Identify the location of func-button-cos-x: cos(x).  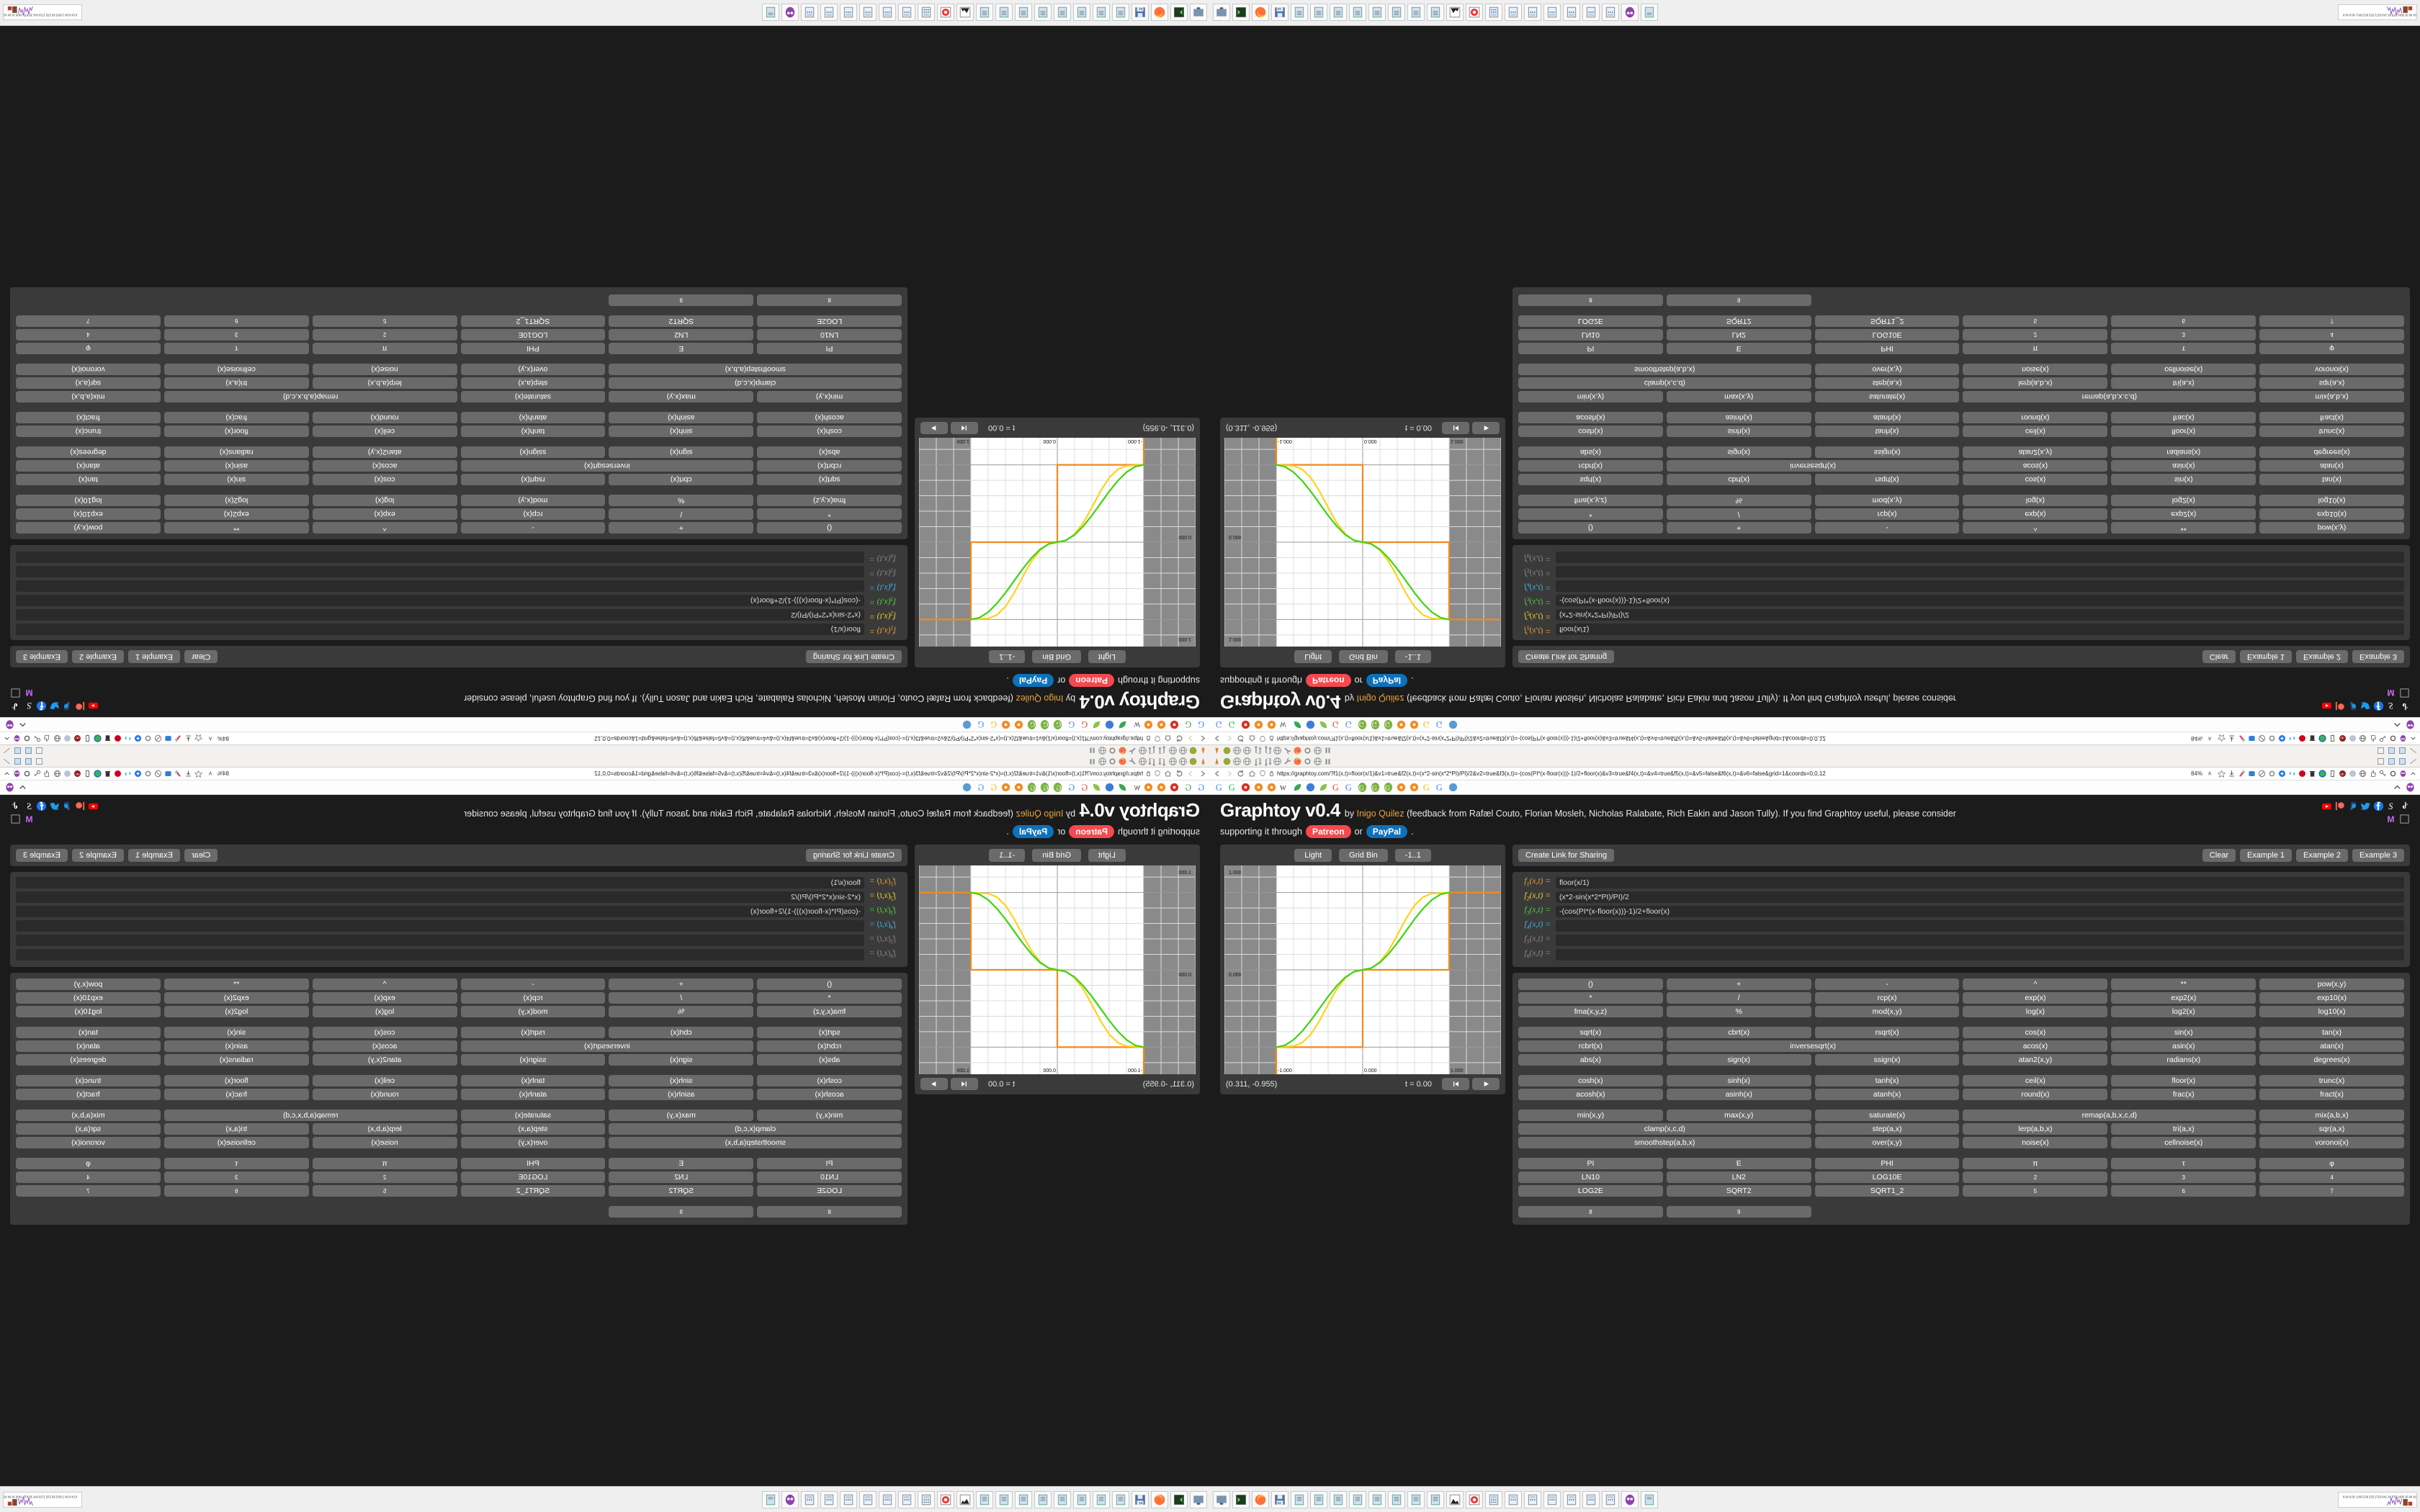
(2035, 479).